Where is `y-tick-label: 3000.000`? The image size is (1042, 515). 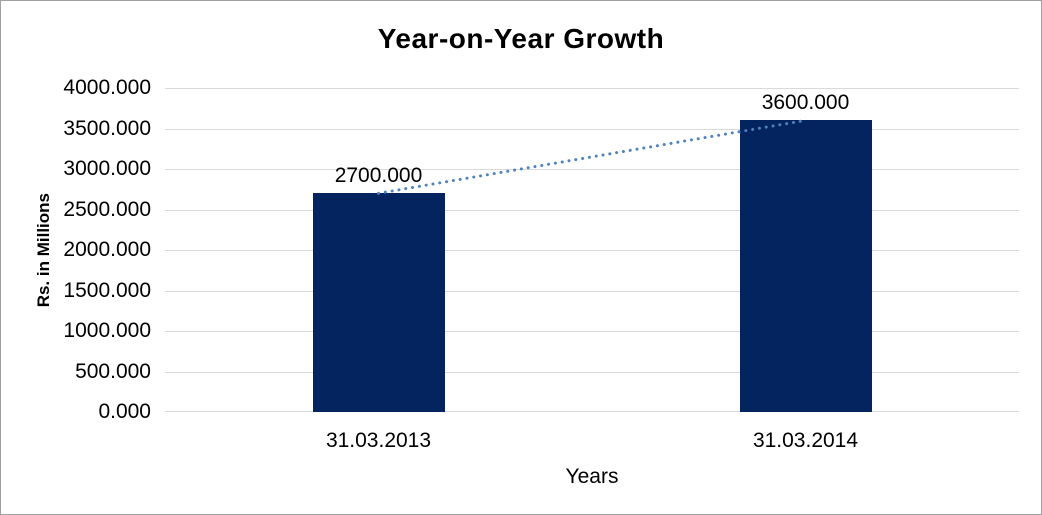
y-tick-label: 3000.000 is located at coordinates (107, 168).